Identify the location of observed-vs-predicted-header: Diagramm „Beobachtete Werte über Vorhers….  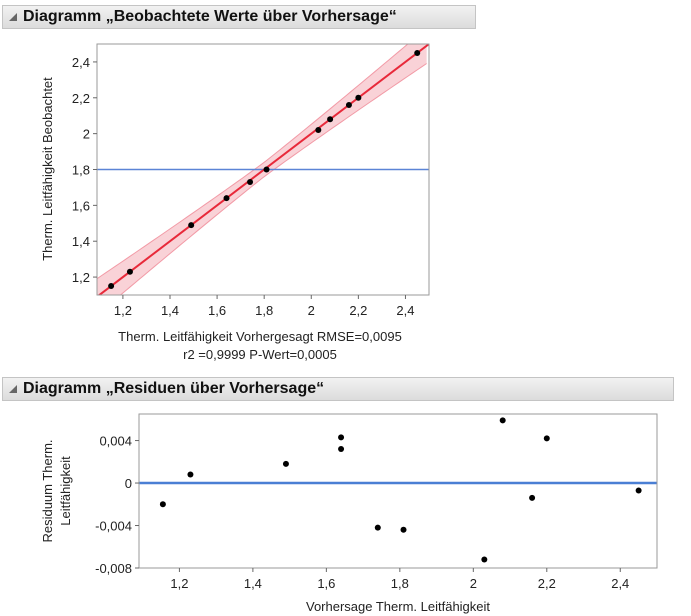
(239, 17).